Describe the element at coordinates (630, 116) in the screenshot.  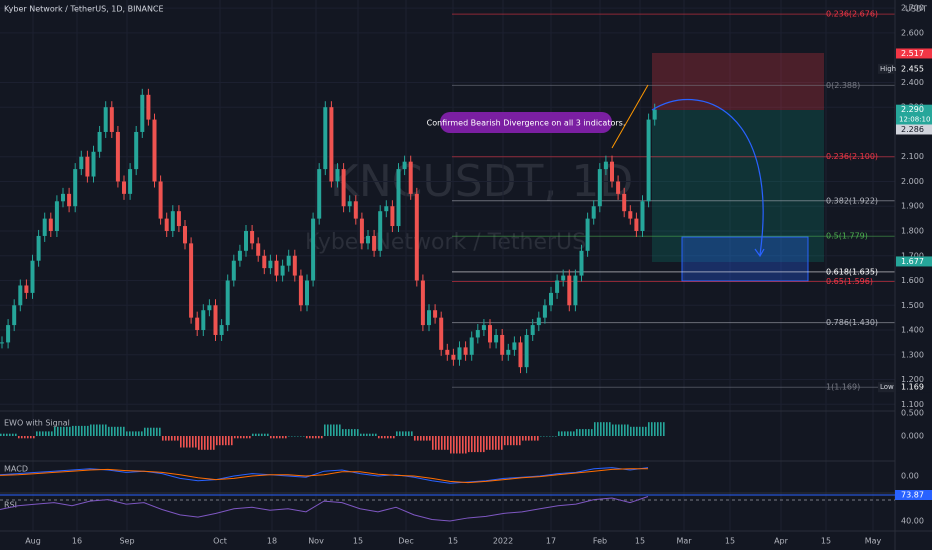
I see `divergence-line` at that location.